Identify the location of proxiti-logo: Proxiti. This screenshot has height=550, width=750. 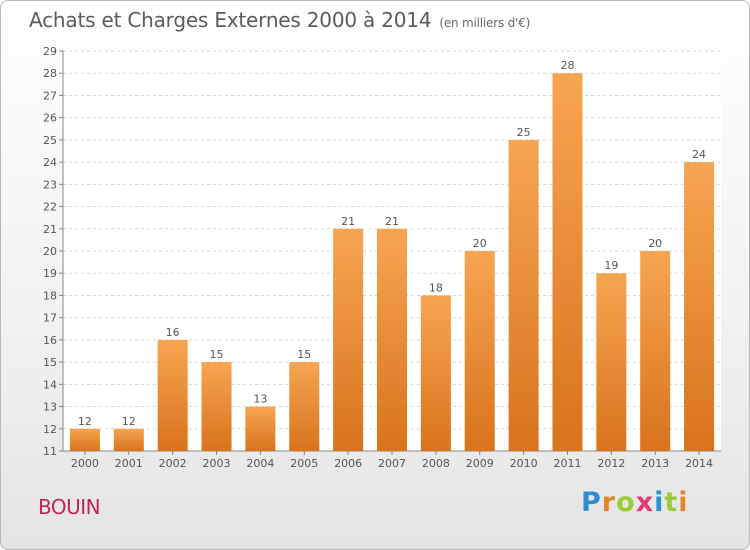
(635, 502).